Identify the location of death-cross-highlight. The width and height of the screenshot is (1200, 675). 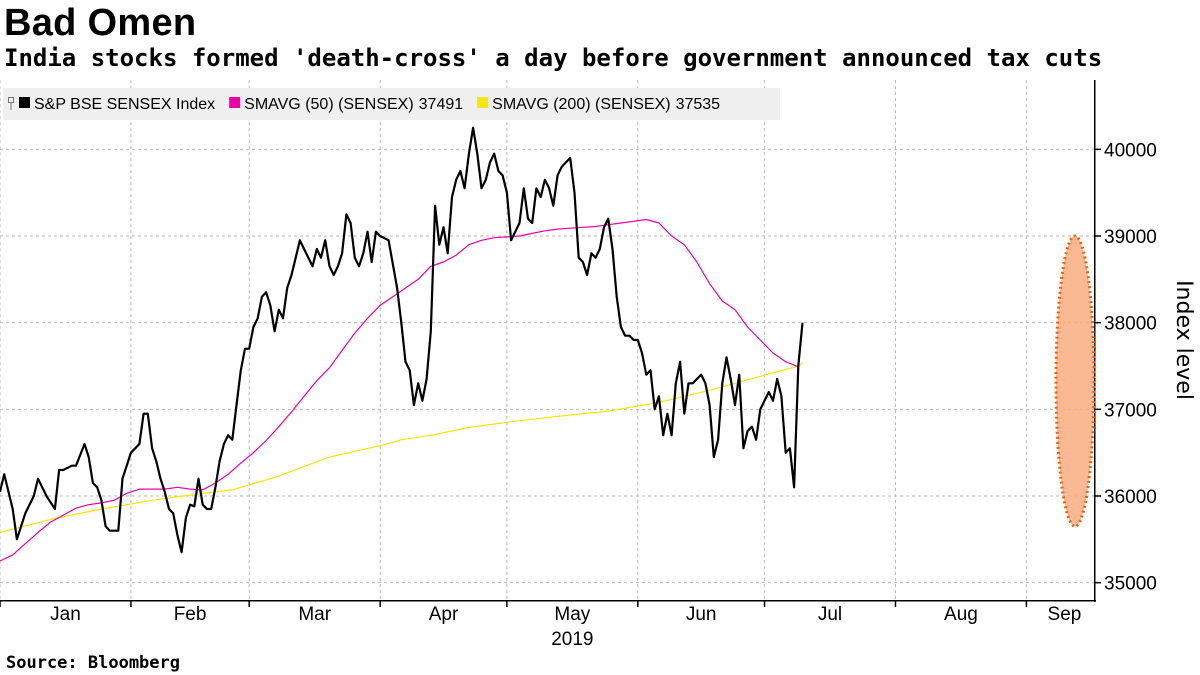
(1075, 381).